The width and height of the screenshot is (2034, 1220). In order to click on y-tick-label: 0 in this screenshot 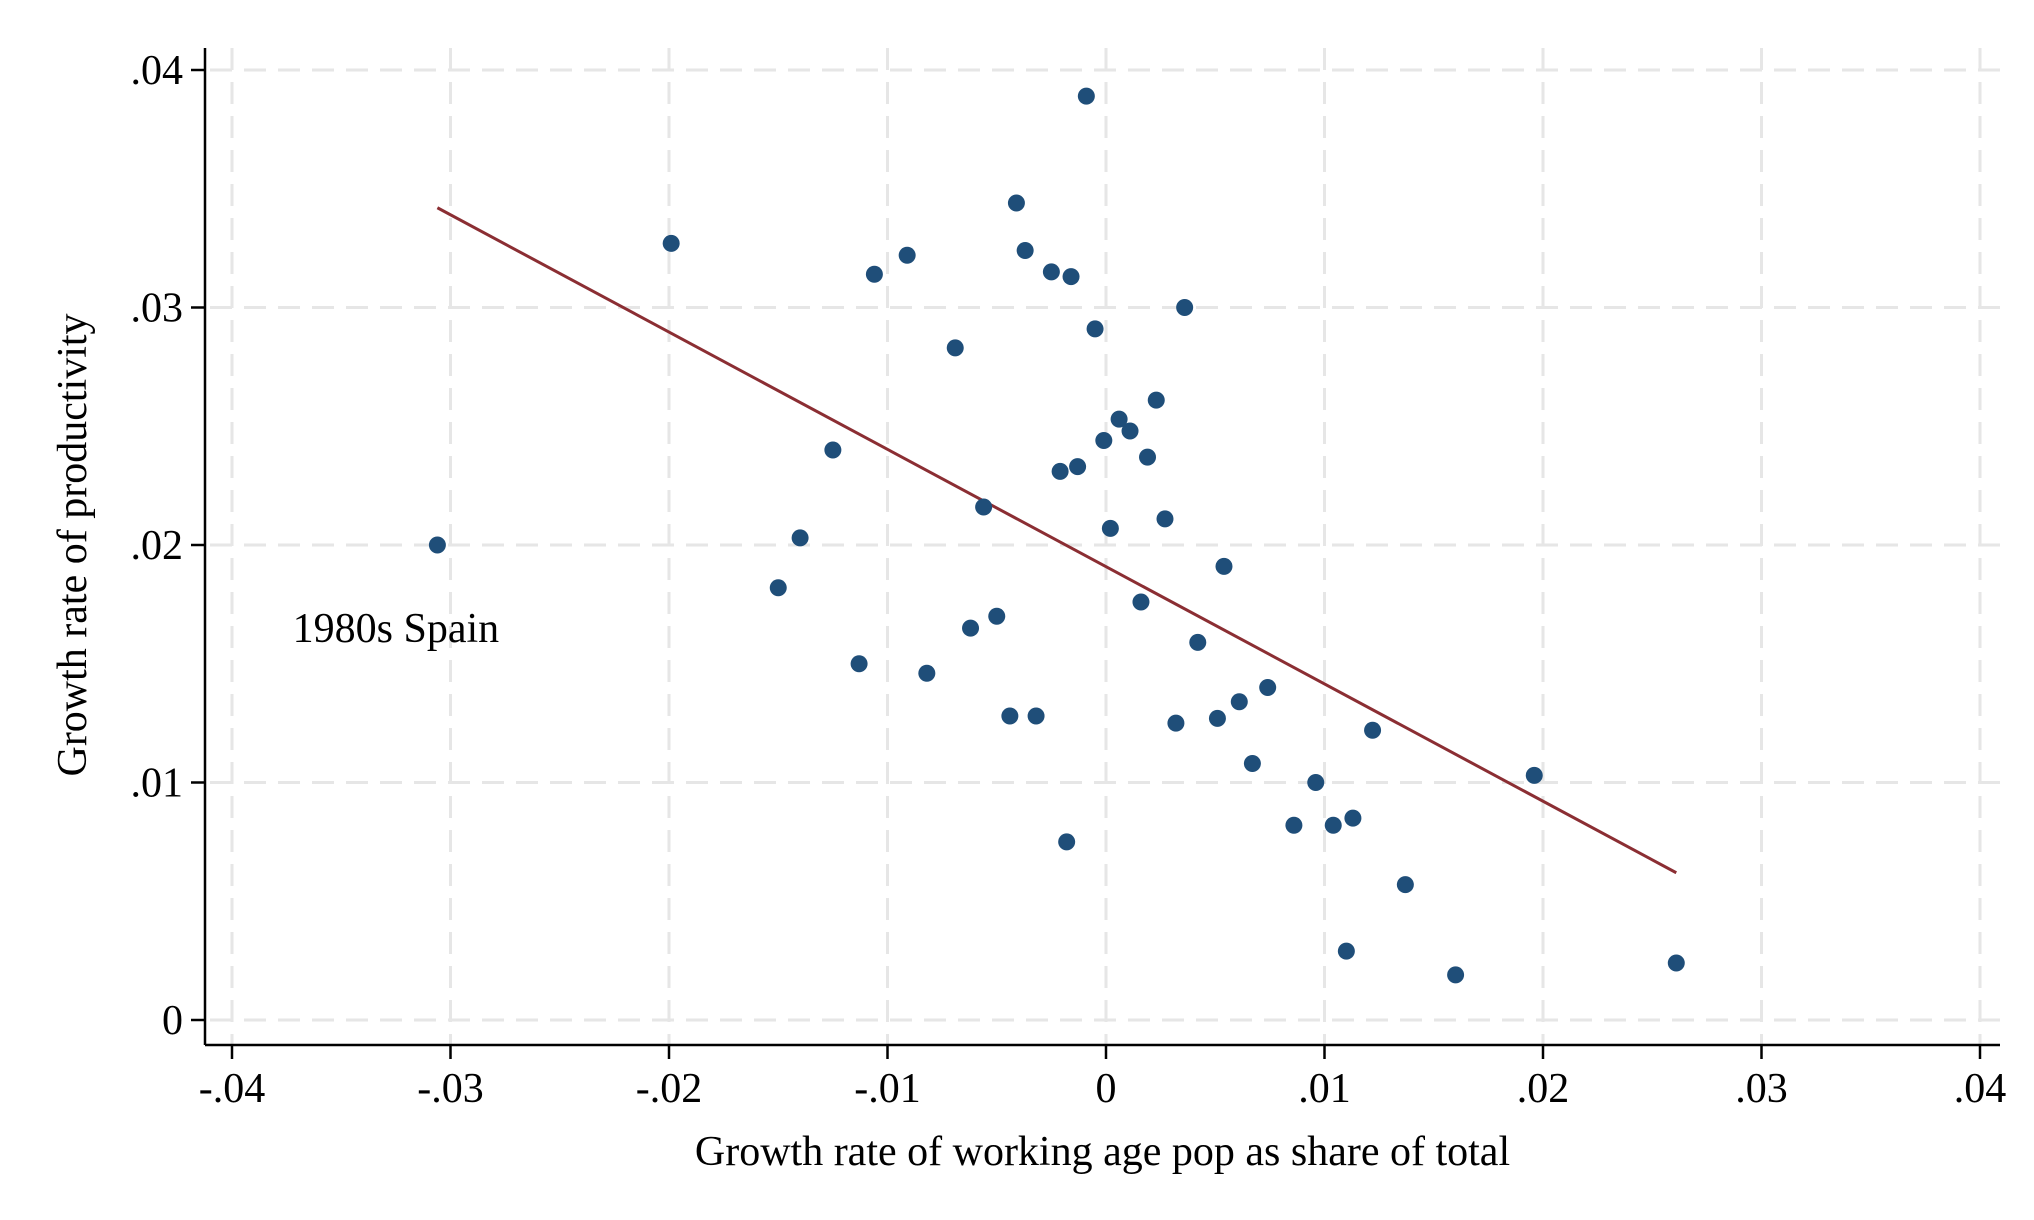, I will do `click(172, 1021)`.